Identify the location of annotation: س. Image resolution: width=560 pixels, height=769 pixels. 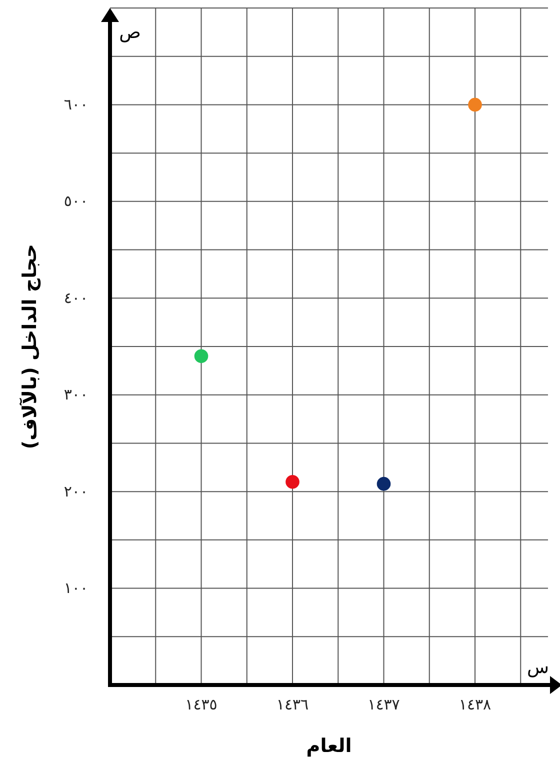
(538, 667).